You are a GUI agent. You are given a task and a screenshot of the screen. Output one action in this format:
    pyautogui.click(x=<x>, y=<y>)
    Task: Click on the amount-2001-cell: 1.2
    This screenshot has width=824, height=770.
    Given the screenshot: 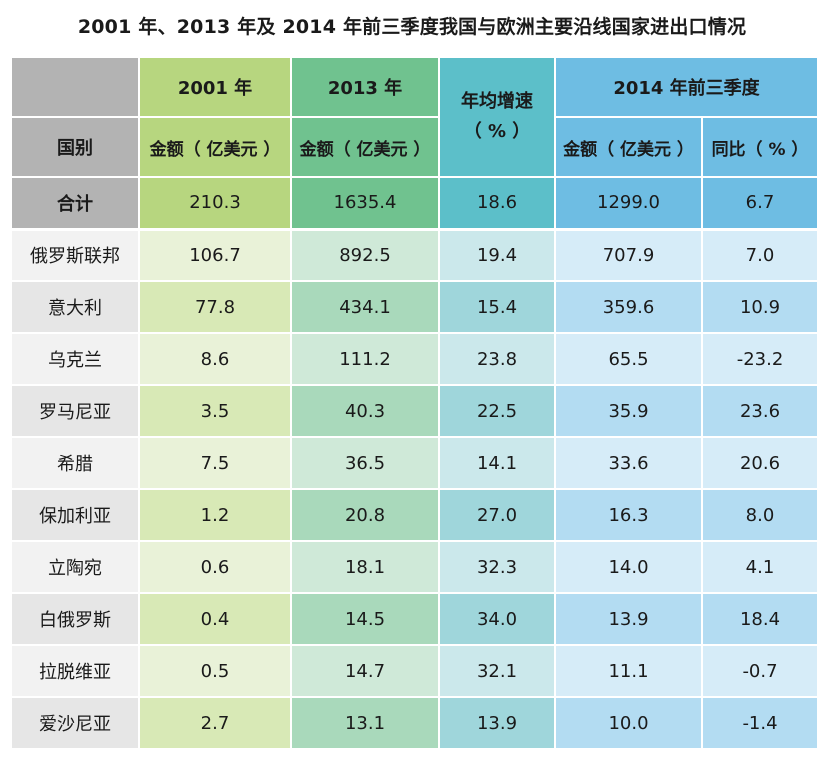 What is the action you would take?
    pyautogui.click(x=215, y=515)
    